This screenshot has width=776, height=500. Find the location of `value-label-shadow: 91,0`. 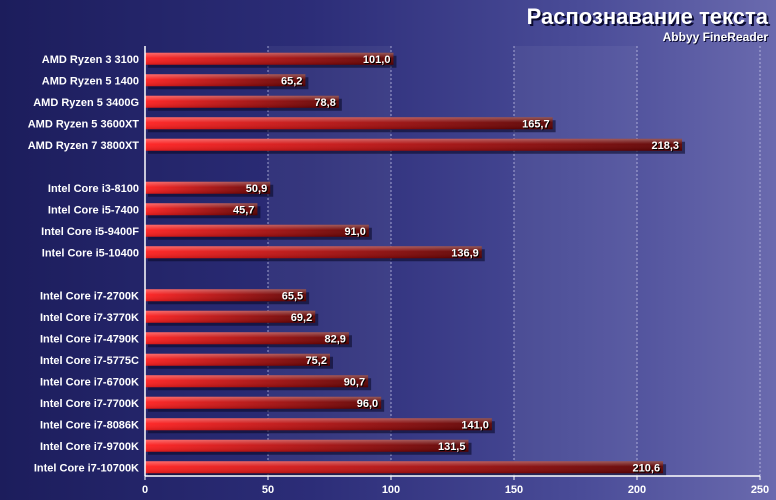

value-label-shadow: 91,0 is located at coordinates (355, 233).